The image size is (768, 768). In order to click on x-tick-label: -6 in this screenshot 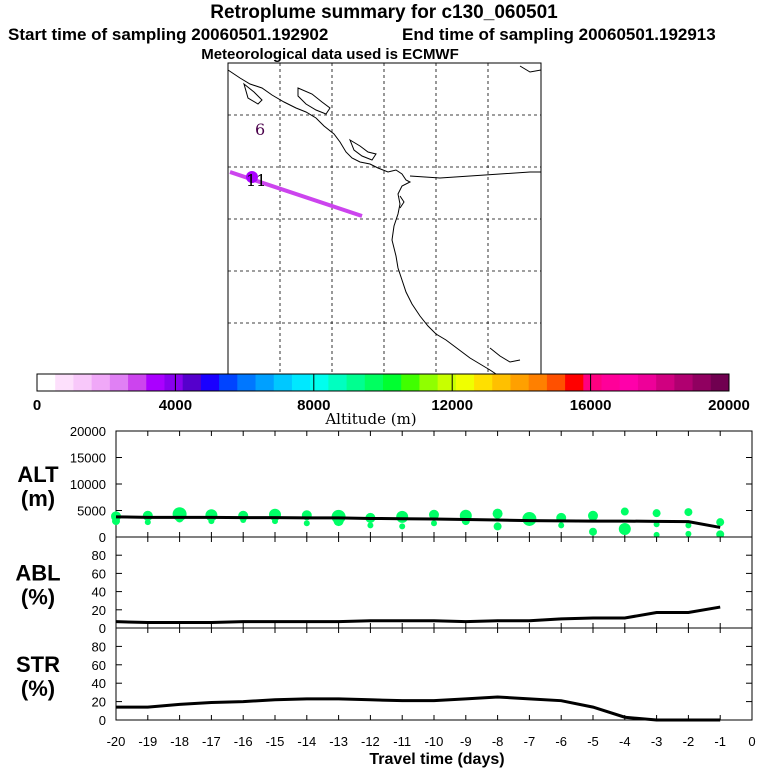, I will do `click(561, 741)`.